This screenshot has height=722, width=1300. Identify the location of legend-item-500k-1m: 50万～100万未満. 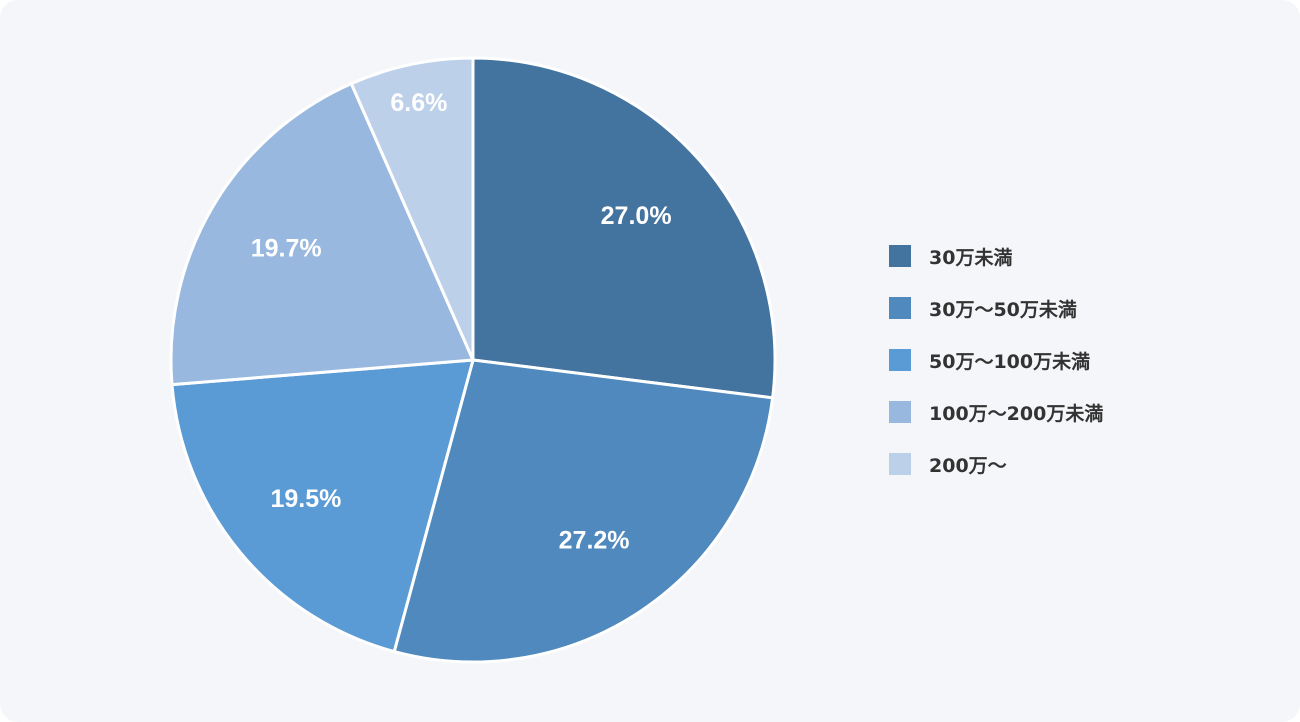
(996, 360).